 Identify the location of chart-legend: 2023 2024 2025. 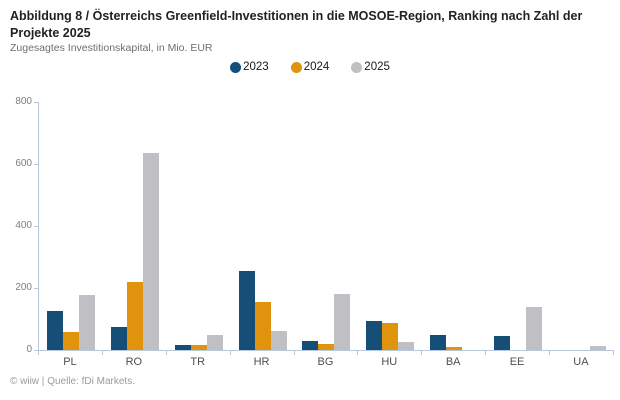
(310, 67).